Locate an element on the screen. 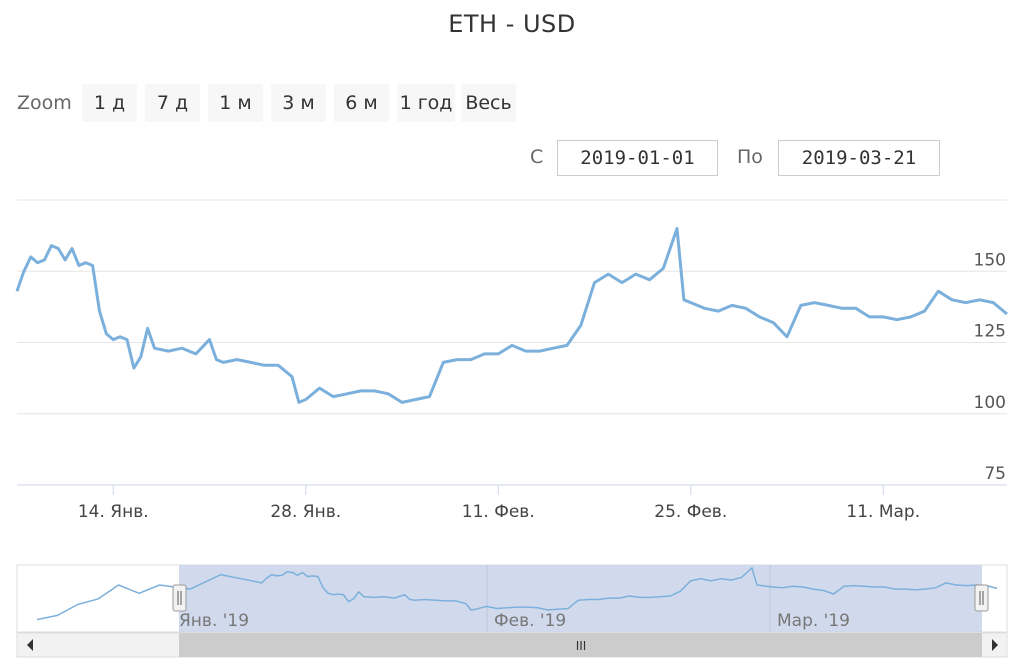  navigator-label: Мар. '19 is located at coordinates (813, 621).